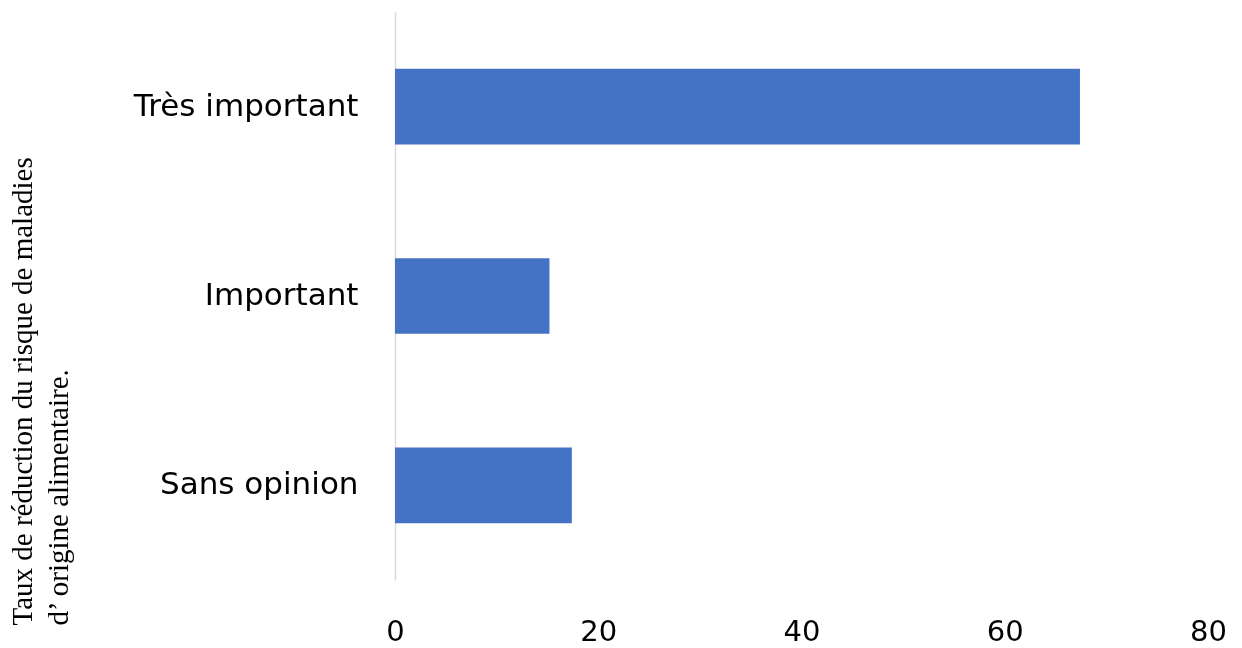 The height and width of the screenshot is (648, 1242). I want to click on x-tick-label: 40, so click(802, 630).